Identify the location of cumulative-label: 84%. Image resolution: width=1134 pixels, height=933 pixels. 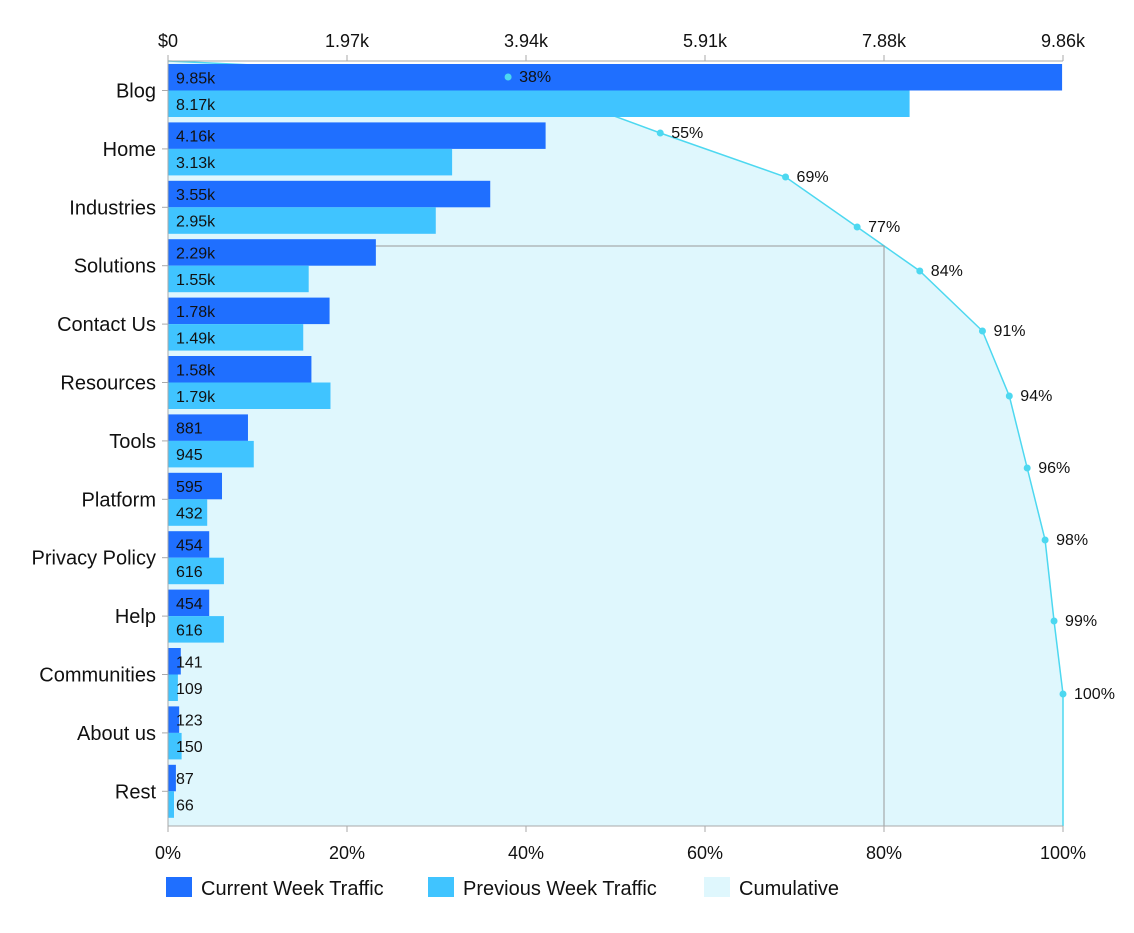
(947, 271).